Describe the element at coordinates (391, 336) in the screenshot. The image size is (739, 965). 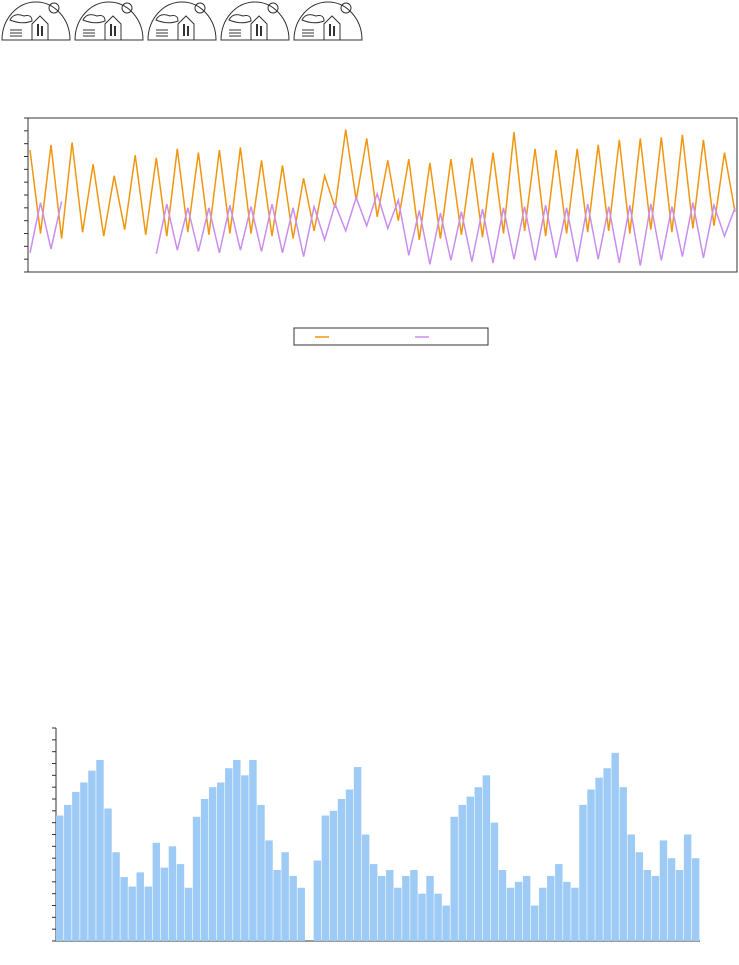
I see `legend-box` at that location.